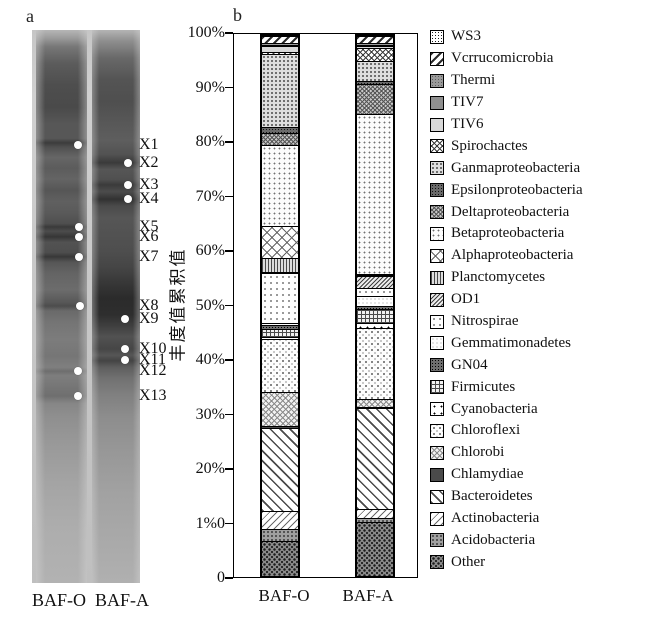 The image size is (649, 619). Describe the element at coordinates (466, 299) in the screenshot. I see `legend-label: OD1` at that location.